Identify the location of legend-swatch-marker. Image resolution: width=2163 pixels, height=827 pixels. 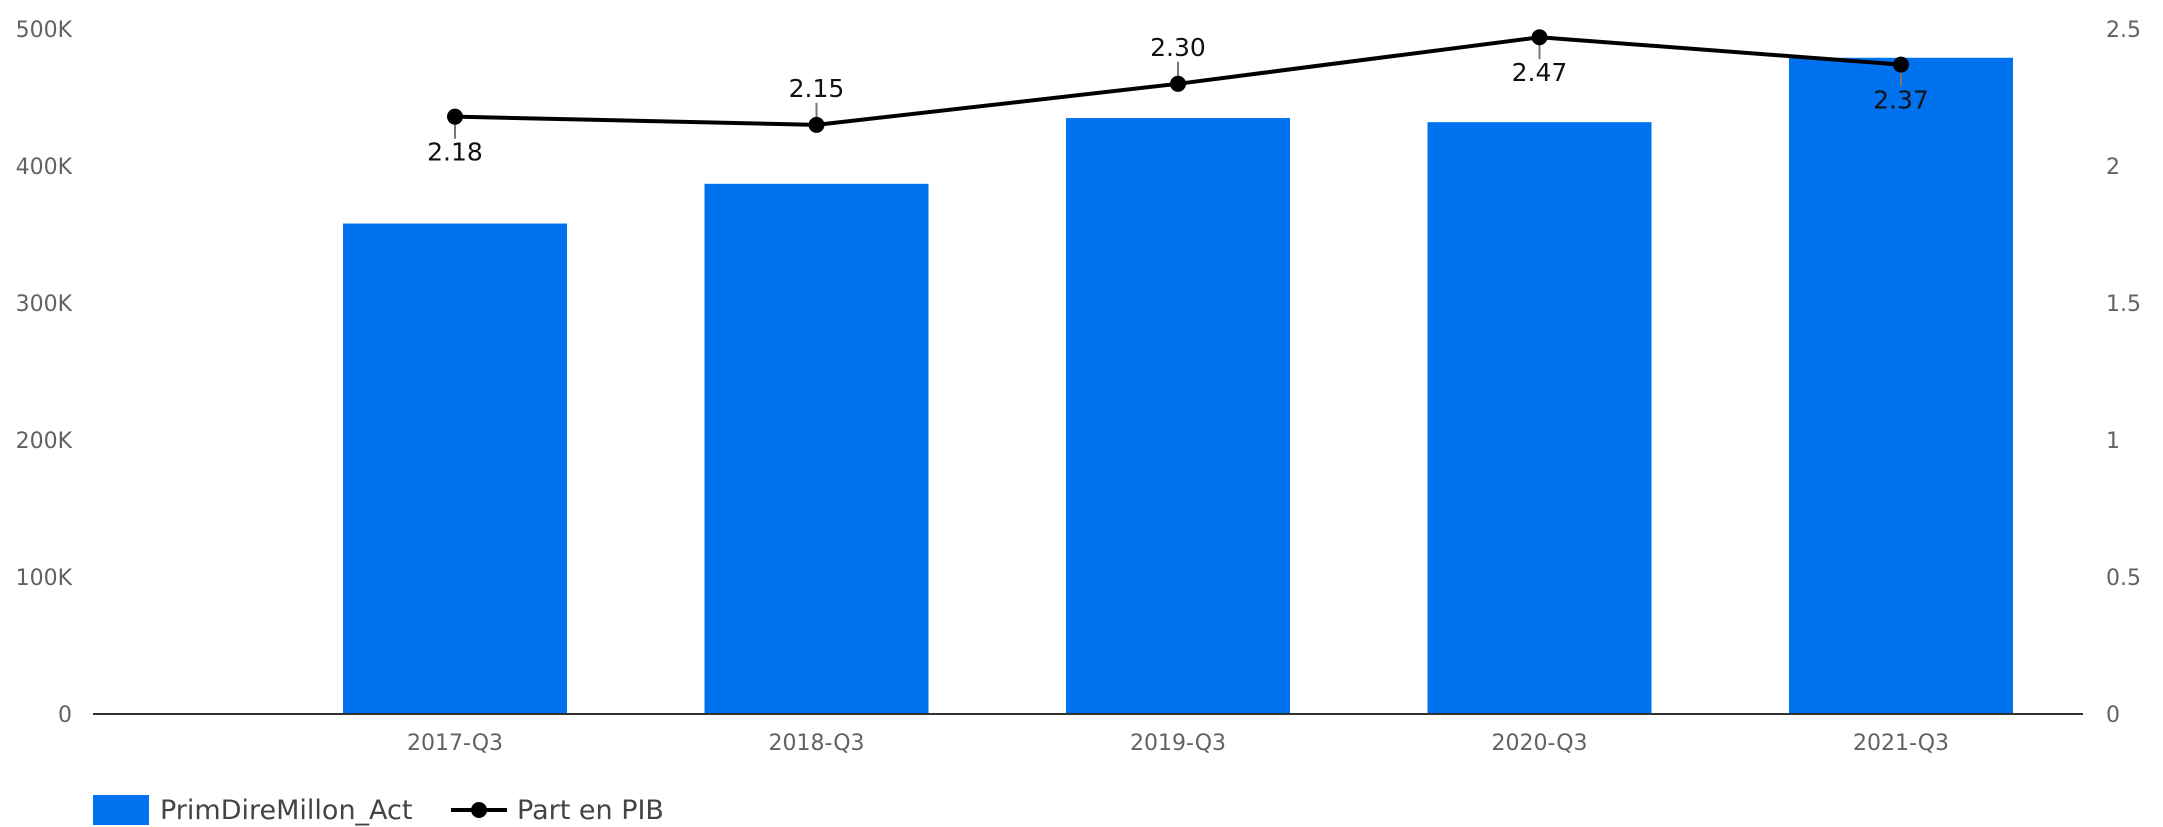
(479, 810).